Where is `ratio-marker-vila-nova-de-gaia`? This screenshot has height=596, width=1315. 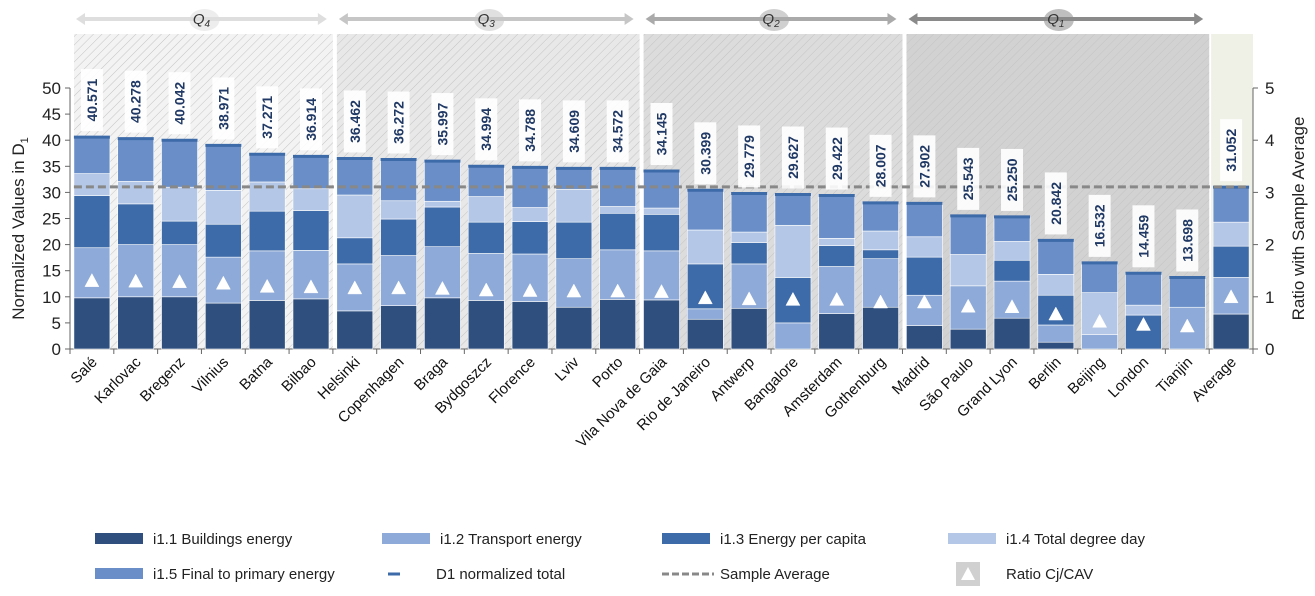 ratio-marker-vila-nova-de-gaia is located at coordinates (661, 291).